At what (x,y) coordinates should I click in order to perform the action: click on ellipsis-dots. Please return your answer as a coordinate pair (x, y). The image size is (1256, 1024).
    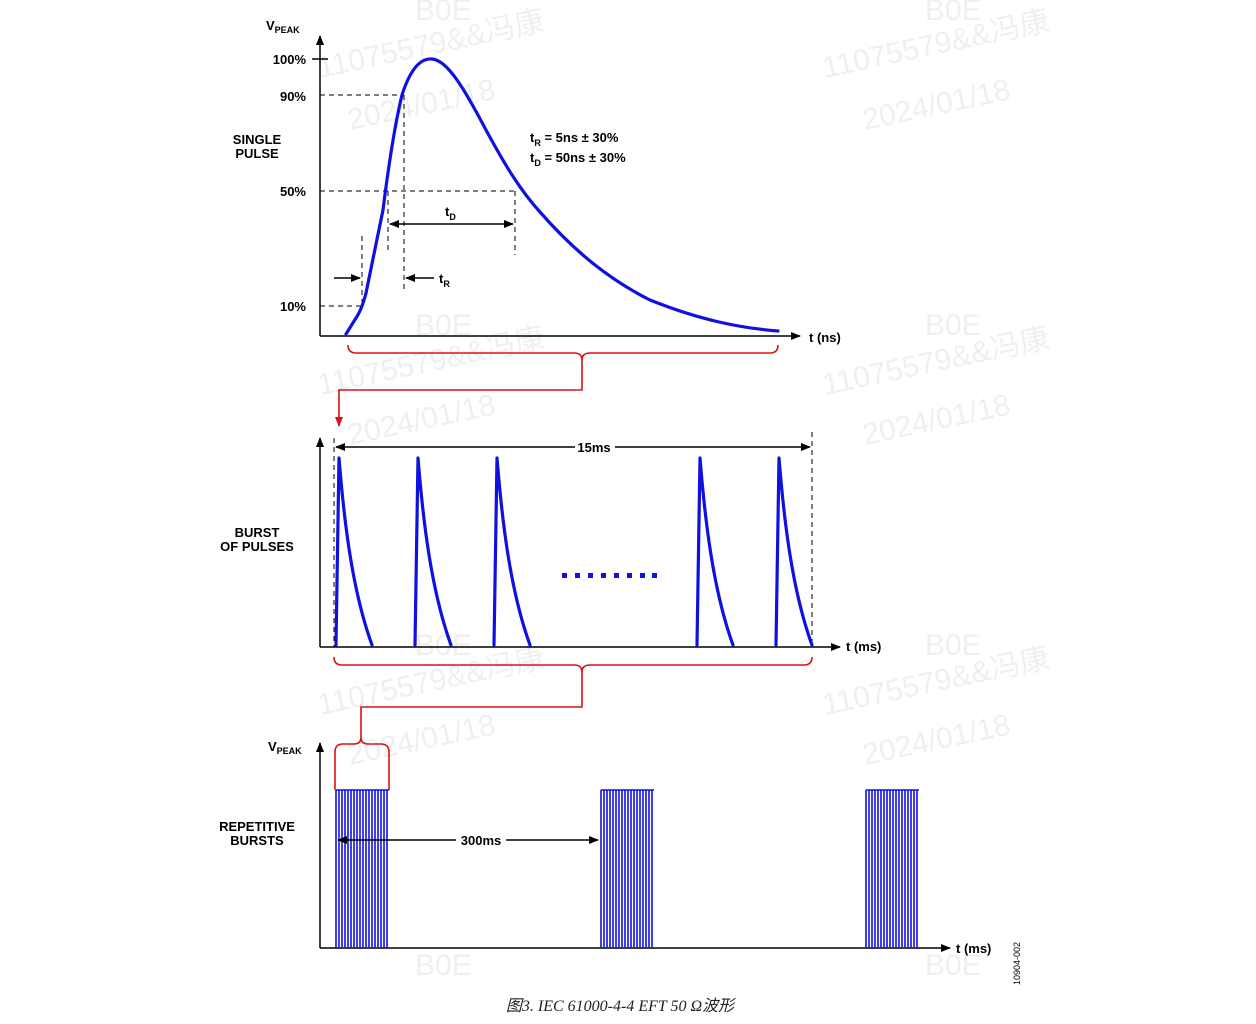
    Looking at the image, I should click on (609, 575).